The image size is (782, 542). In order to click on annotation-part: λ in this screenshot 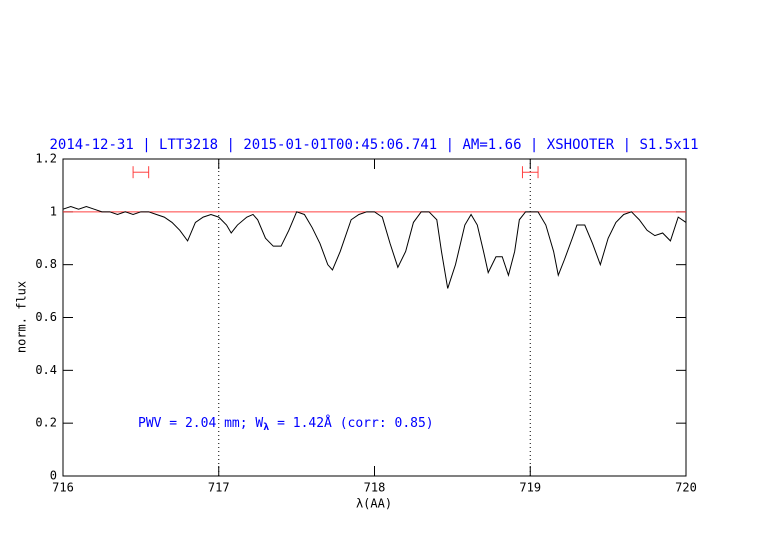, I will do `click(266, 427)`.